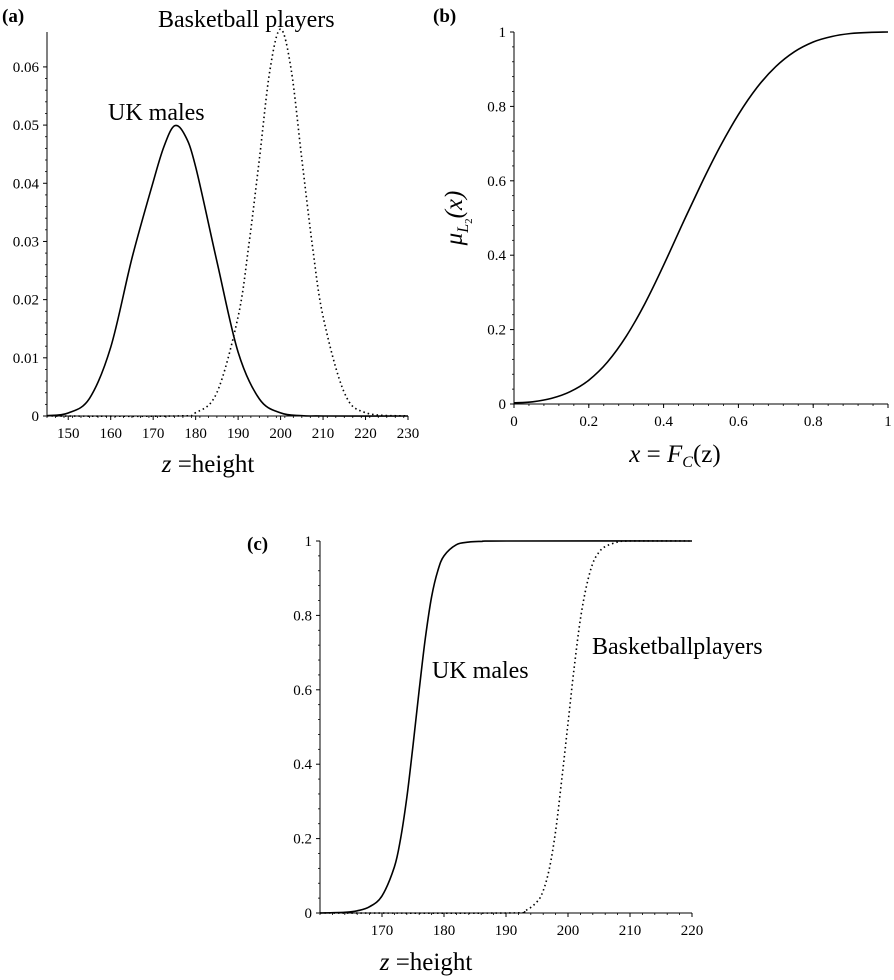 This screenshot has height=980, width=894. Describe the element at coordinates (365, 434) in the screenshot. I see `panel-a-x-tick-label: 220` at that location.